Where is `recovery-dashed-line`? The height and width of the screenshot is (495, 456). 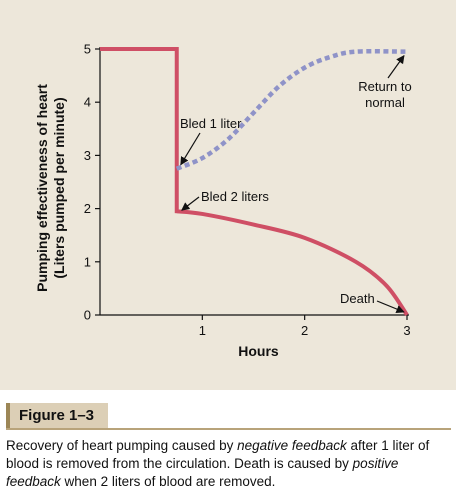
recovery-dashed-line is located at coordinates (291, 110).